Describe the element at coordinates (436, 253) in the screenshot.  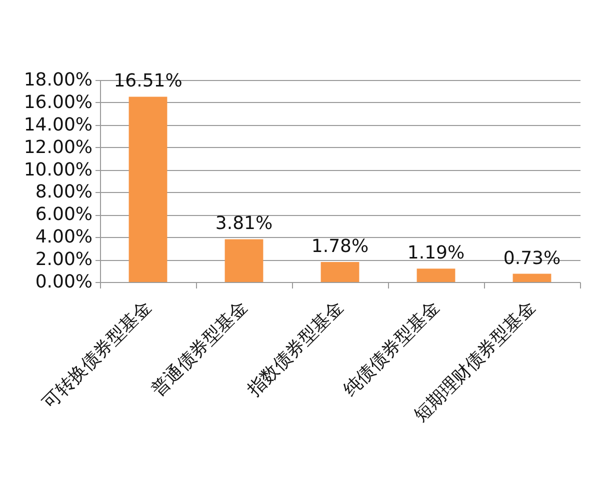
I see `data-label: 1.19%` at that location.